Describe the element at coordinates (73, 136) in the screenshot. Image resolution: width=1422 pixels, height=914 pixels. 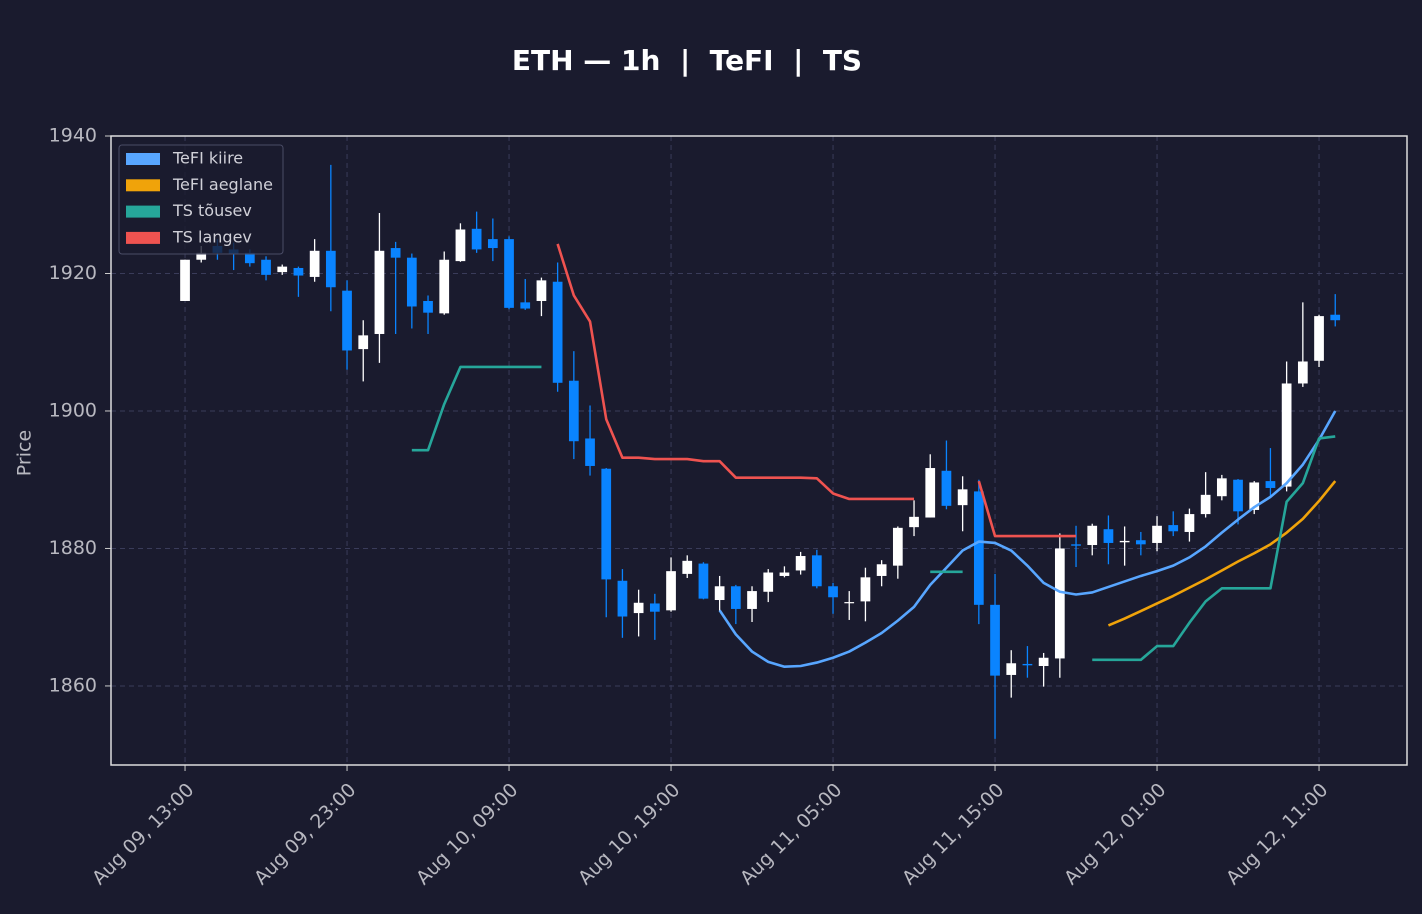
I see `y-tick-label: 1940` at that location.